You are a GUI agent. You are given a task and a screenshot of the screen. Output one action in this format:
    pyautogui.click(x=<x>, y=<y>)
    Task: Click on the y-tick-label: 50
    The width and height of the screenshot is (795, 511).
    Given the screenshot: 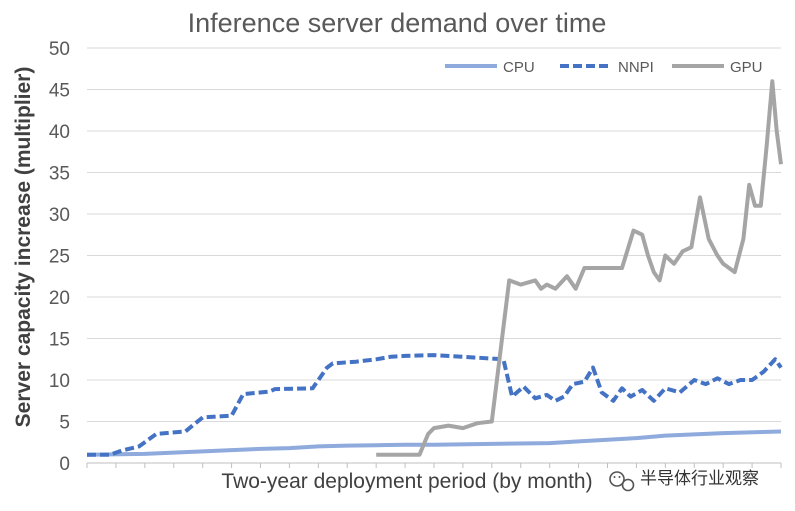 What is the action you would take?
    pyautogui.click(x=59, y=49)
    